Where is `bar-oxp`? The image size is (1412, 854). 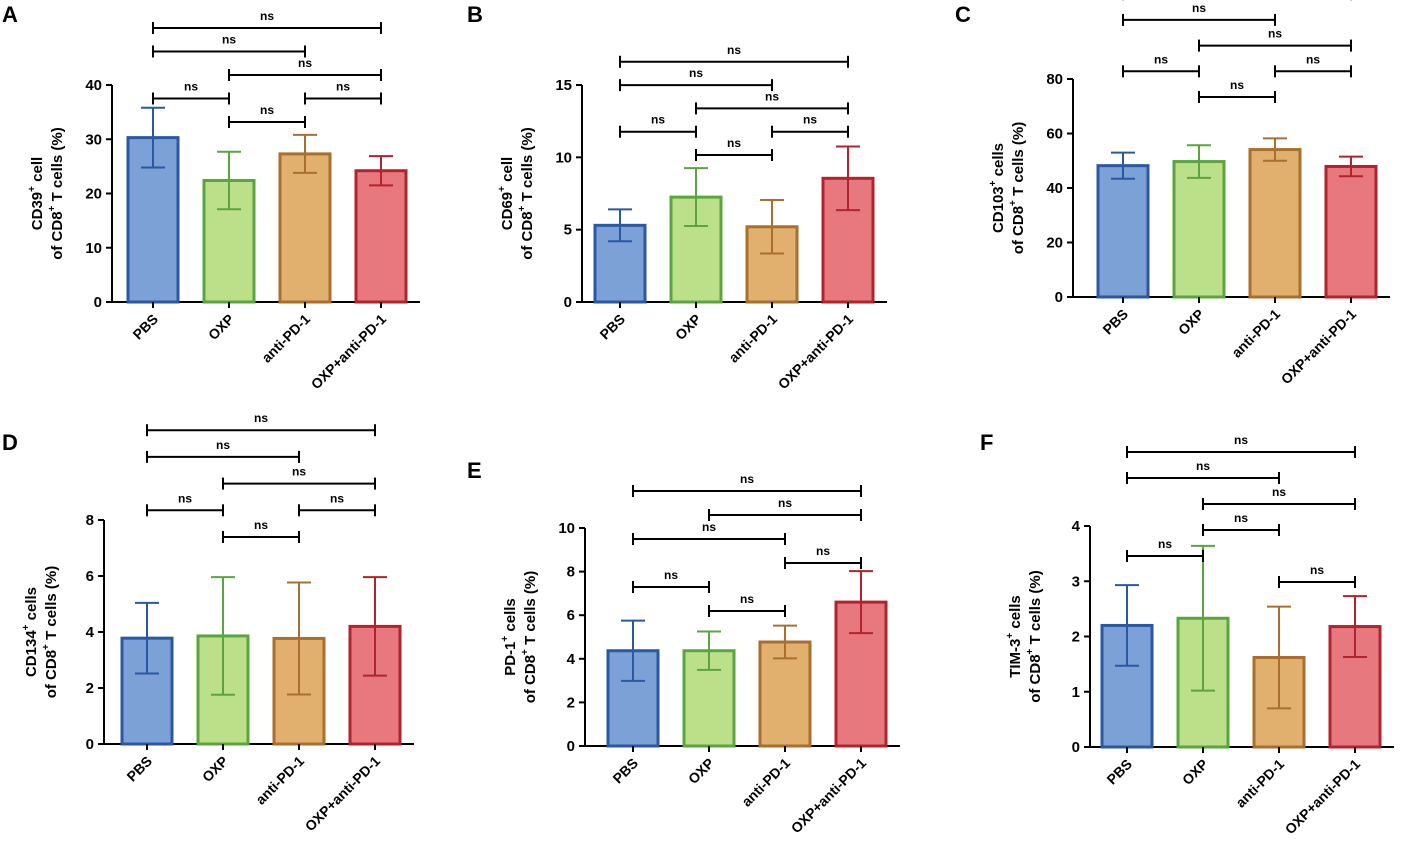 bar-oxp is located at coordinates (1199, 229).